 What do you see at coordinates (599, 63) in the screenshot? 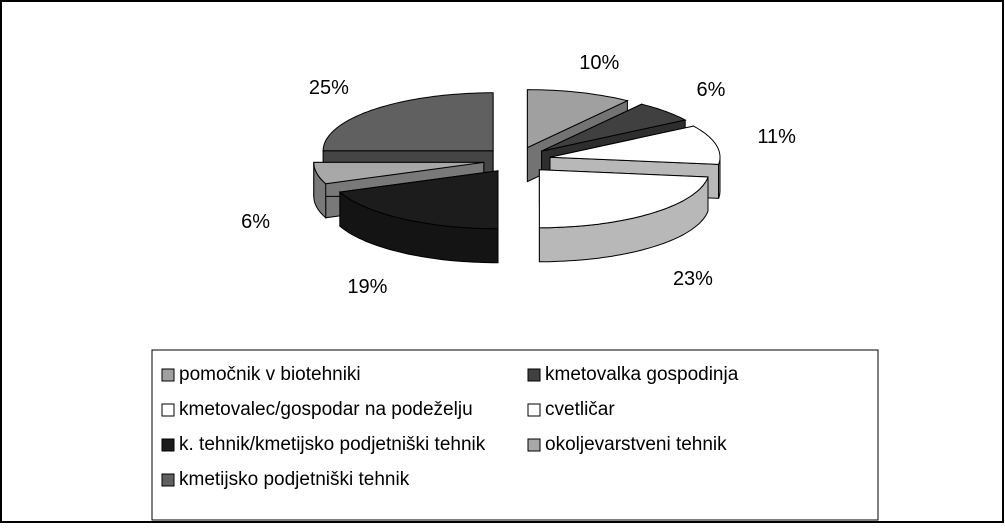
I see `data-label: 10%` at bounding box center [599, 63].